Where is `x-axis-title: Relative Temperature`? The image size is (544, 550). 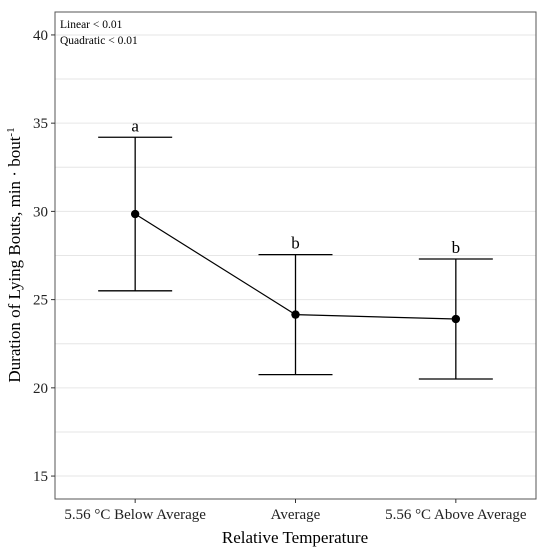 x-axis-title: Relative Temperature is located at coordinates (295, 537).